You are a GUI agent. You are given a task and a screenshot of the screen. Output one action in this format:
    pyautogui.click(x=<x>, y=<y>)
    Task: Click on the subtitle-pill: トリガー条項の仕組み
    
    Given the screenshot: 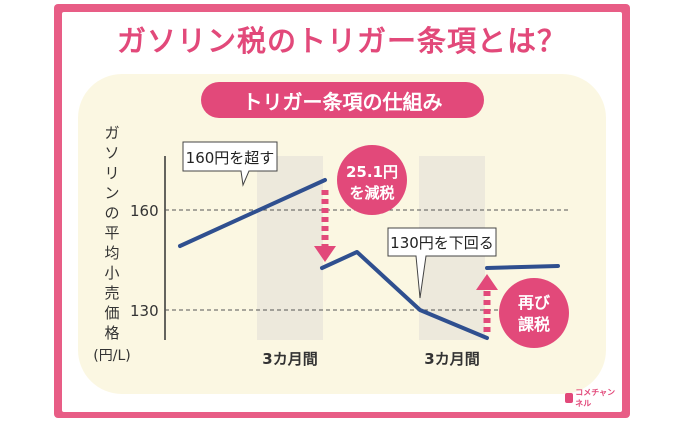 What is the action you would take?
    pyautogui.click(x=342, y=100)
    